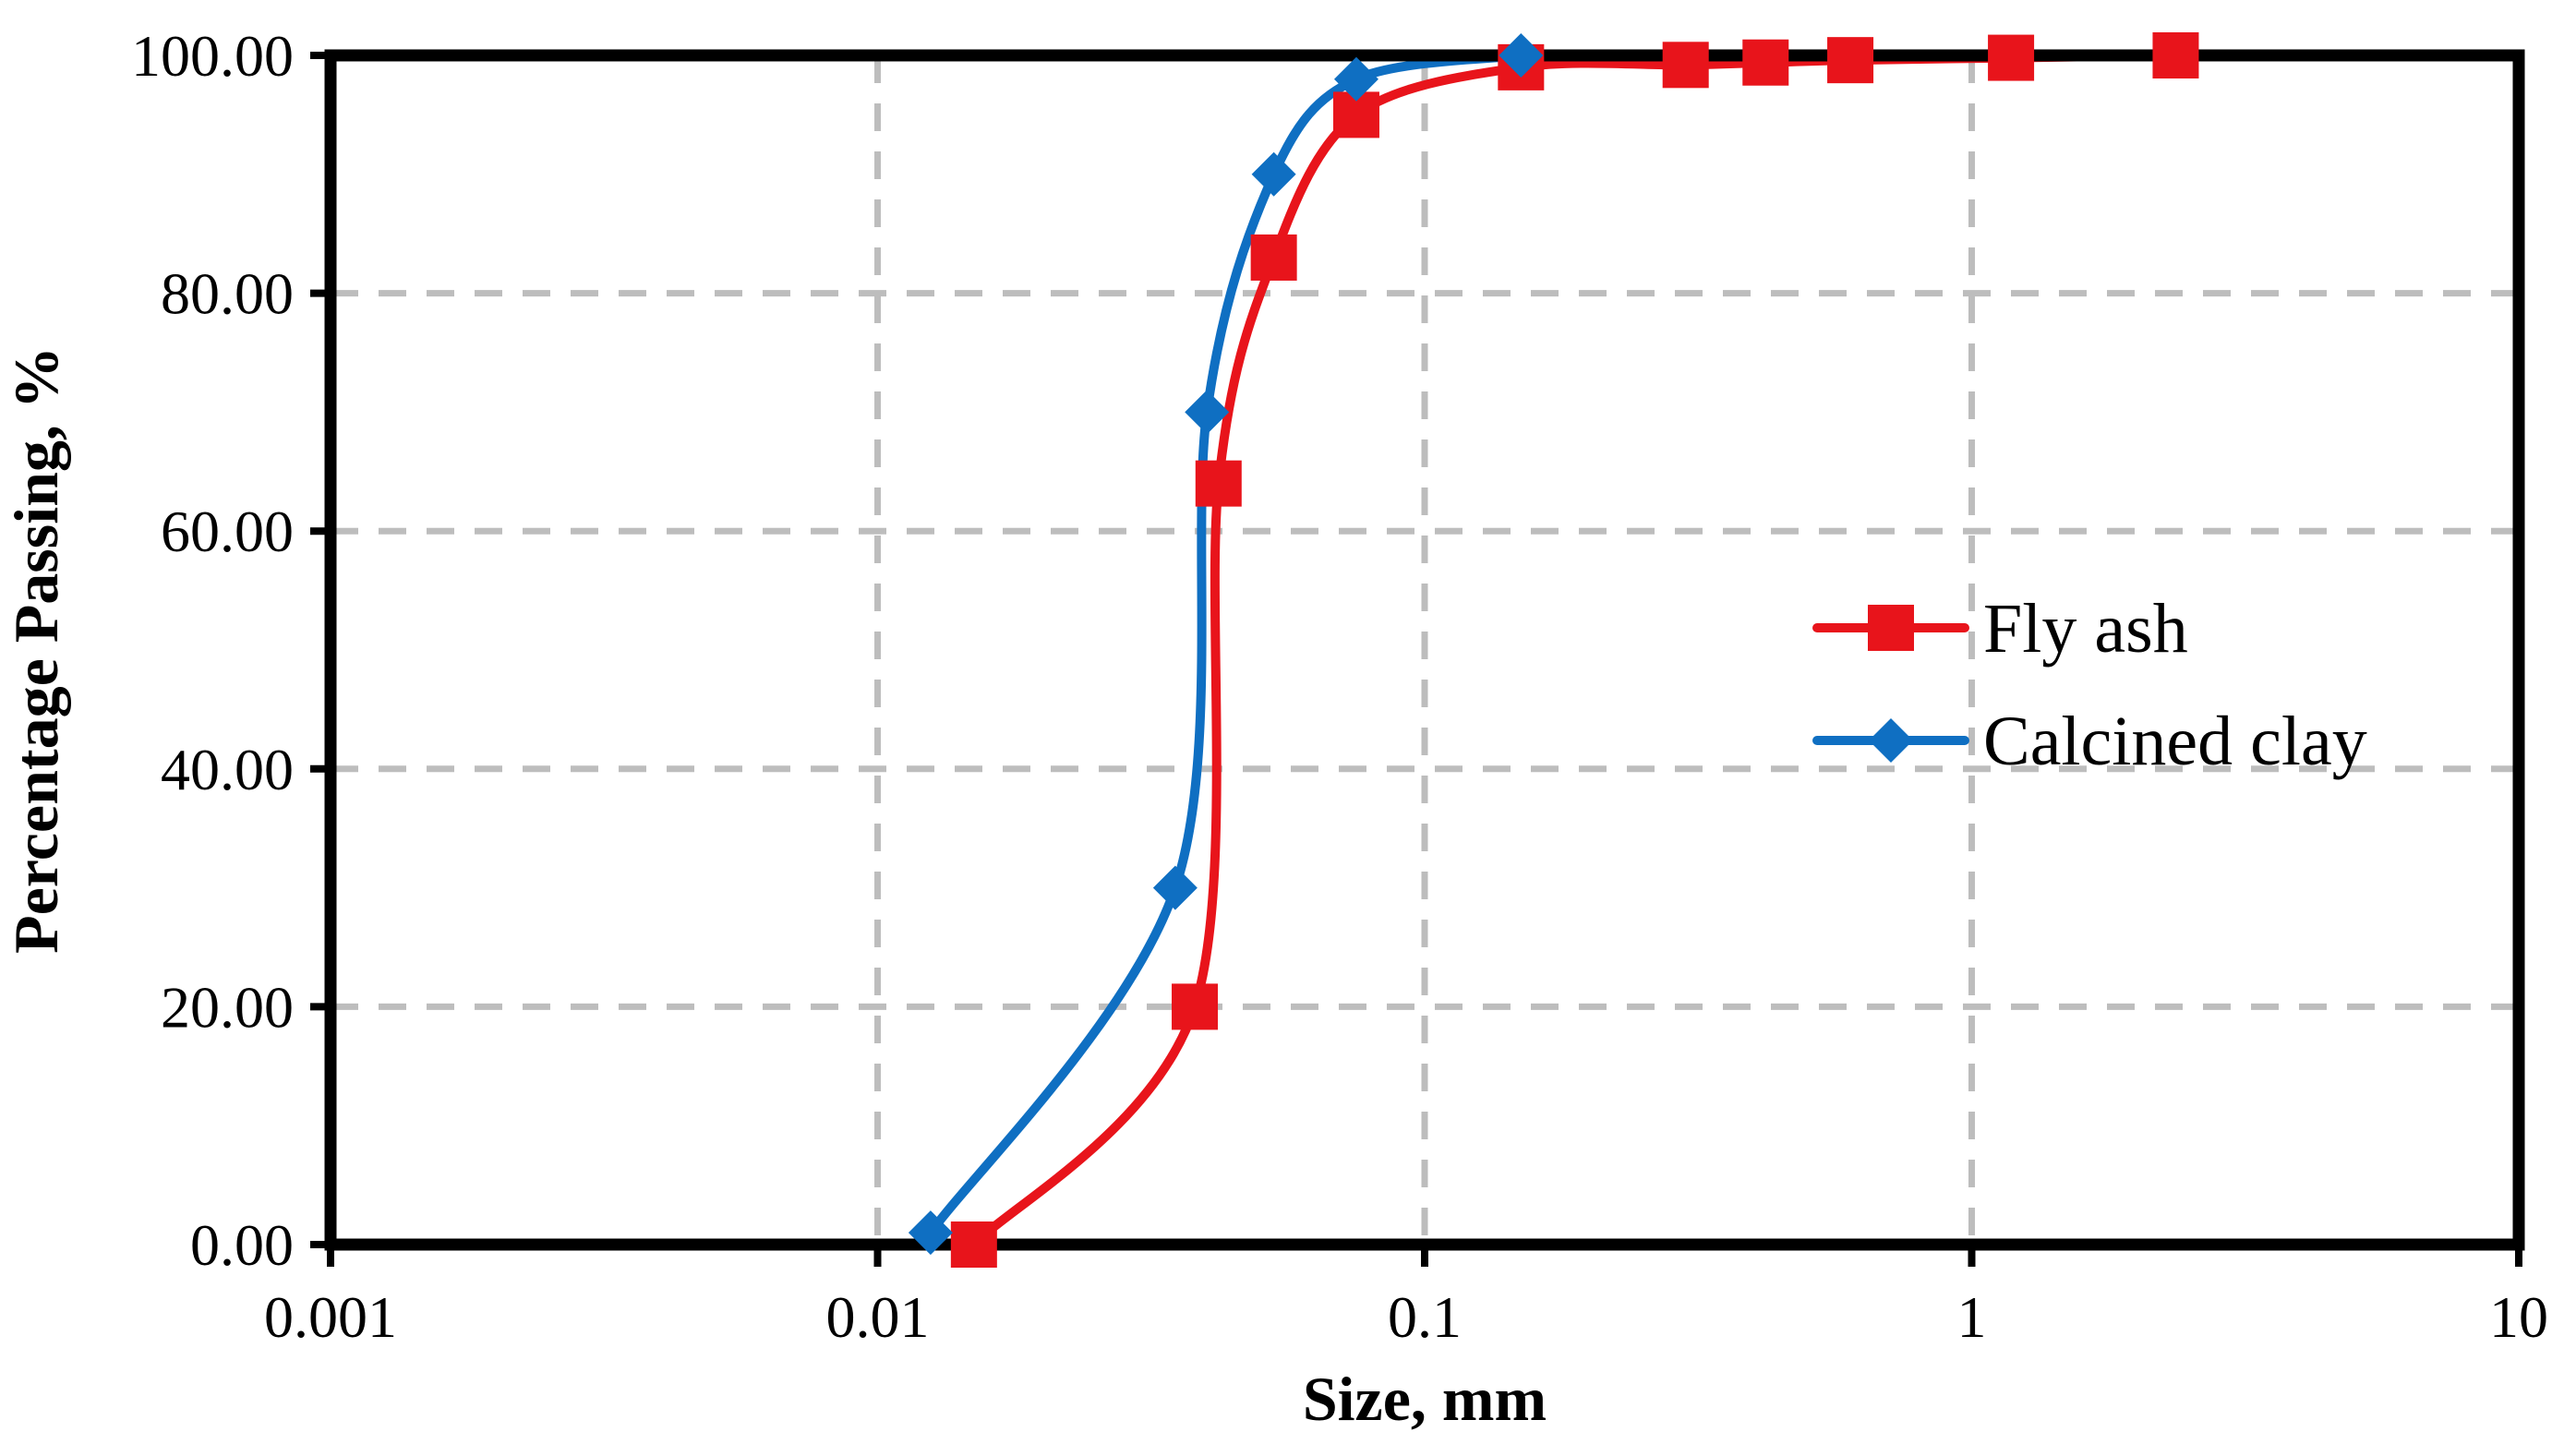 This screenshot has height=1456, width=2576. What do you see at coordinates (212, 56) in the screenshot?
I see `y-tick-label: 100.00` at bounding box center [212, 56].